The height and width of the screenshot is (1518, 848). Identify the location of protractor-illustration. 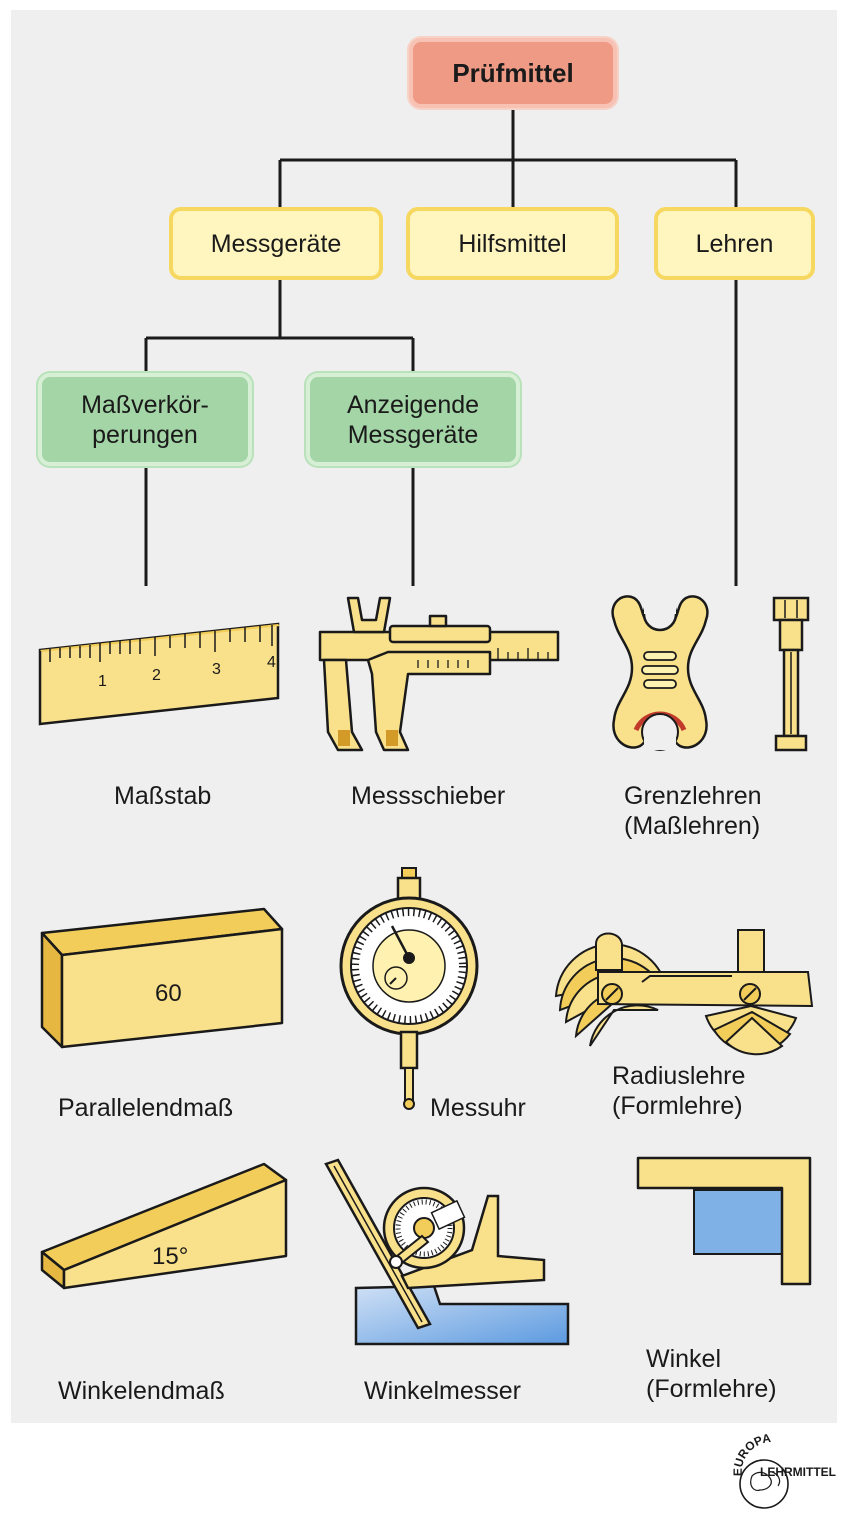
(448, 1249).